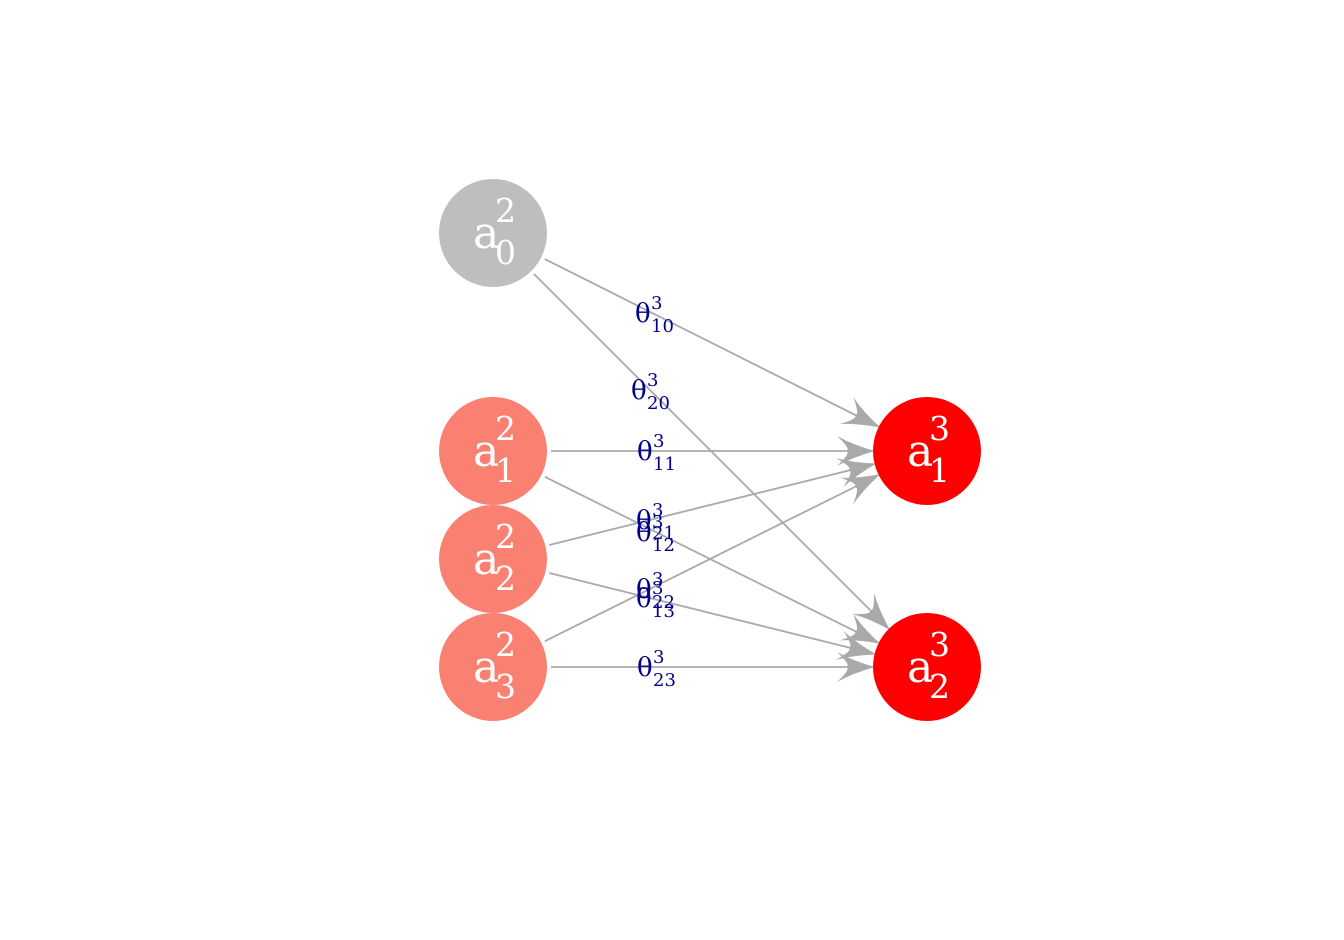 The height and width of the screenshot is (940, 1344). I want to click on edge-label-sub: 11, so click(664, 464).